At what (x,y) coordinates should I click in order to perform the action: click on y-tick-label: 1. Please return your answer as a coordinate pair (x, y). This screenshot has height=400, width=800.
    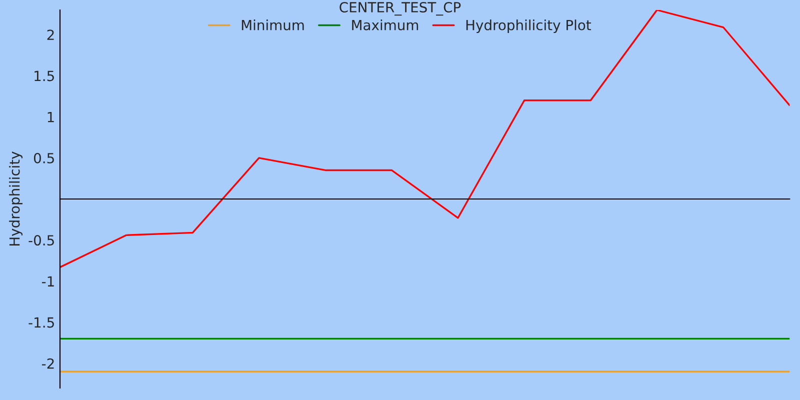
    Looking at the image, I should click on (51, 117).